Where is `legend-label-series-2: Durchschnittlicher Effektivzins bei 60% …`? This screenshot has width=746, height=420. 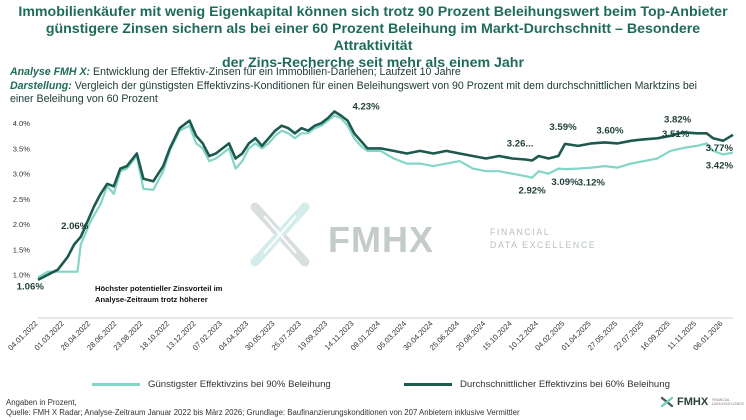 legend-label-series-2: Durchschnittlicher Effektivzins bei 60% … is located at coordinates (565, 384).